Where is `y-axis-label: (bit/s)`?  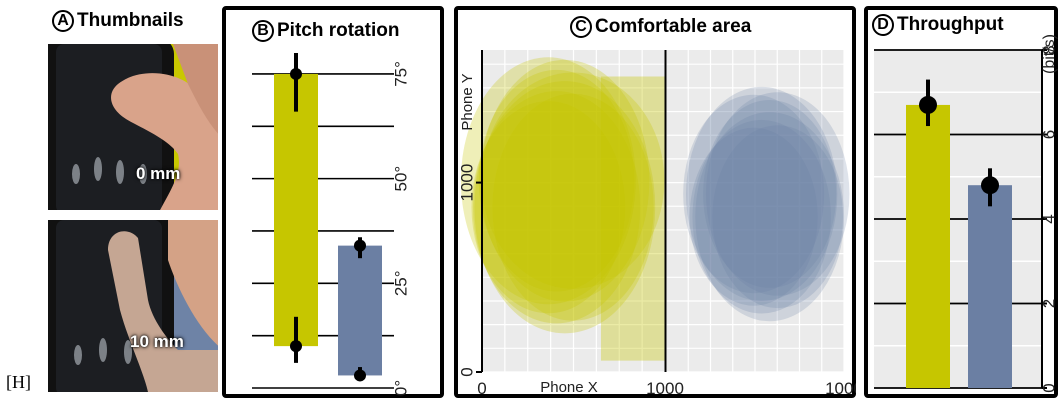 y-axis-label: (bit/s) is located at coordinates (1049, 54).